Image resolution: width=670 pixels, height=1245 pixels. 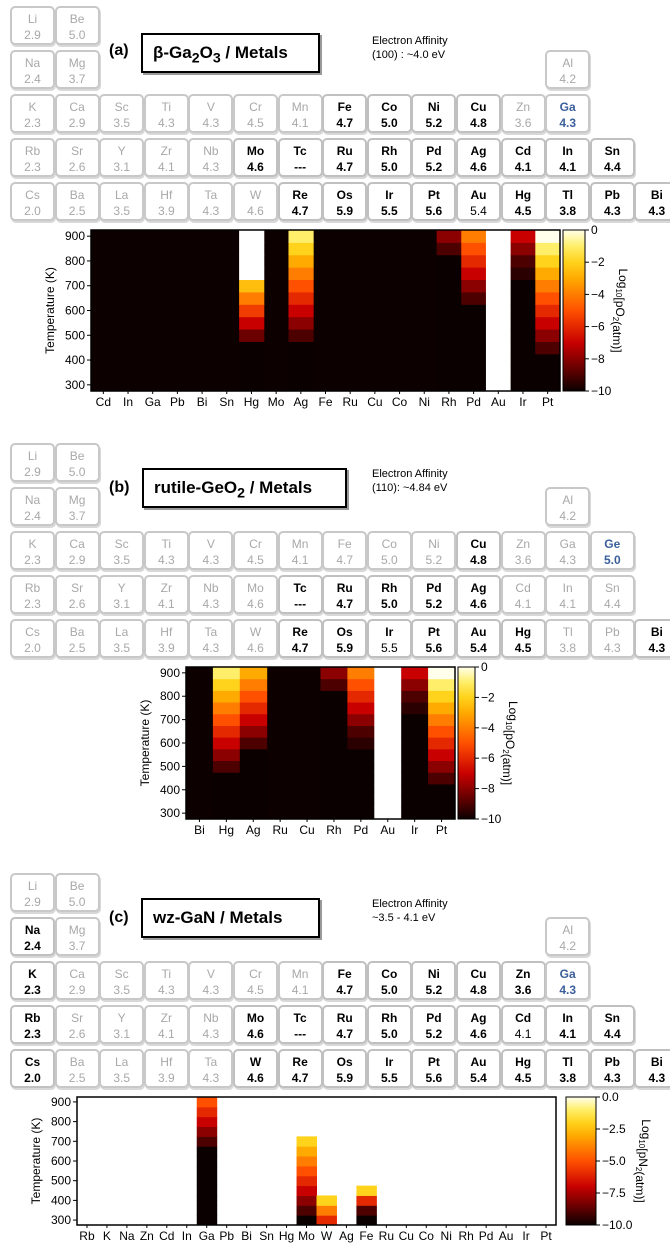 I want to click on colorbar-label: Log10[pO2(atm)], so click(x=620, y=310).